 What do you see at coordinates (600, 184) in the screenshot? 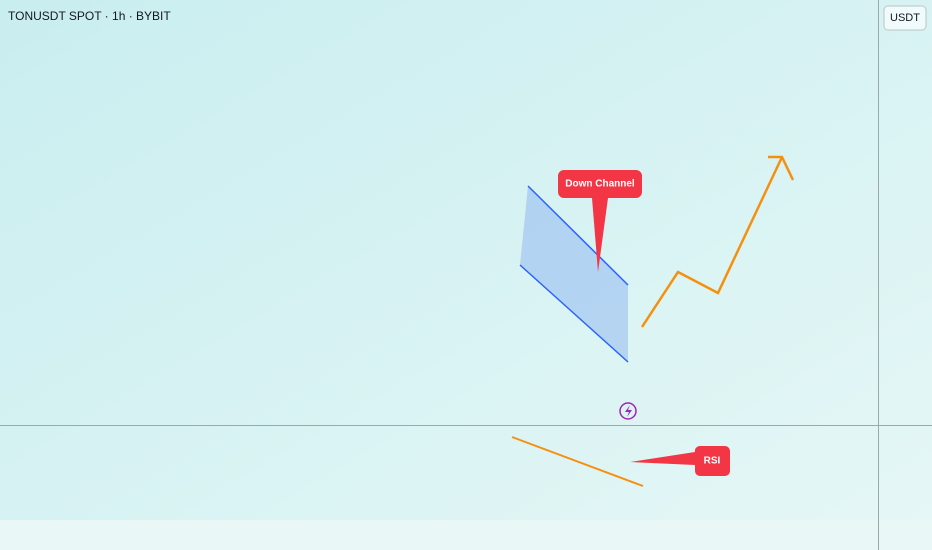
I see `annotation: Down Channel` at bounding box center [600, 184].